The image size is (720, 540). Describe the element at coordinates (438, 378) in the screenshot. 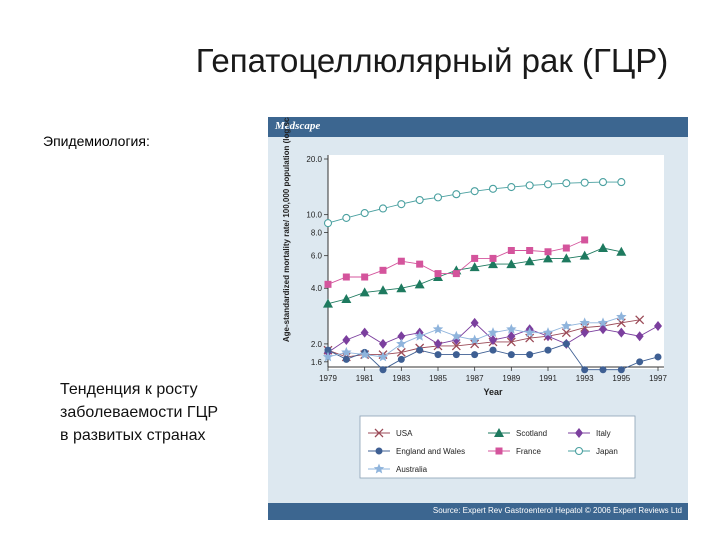

I see `x-tick-label: 1985` at that location.